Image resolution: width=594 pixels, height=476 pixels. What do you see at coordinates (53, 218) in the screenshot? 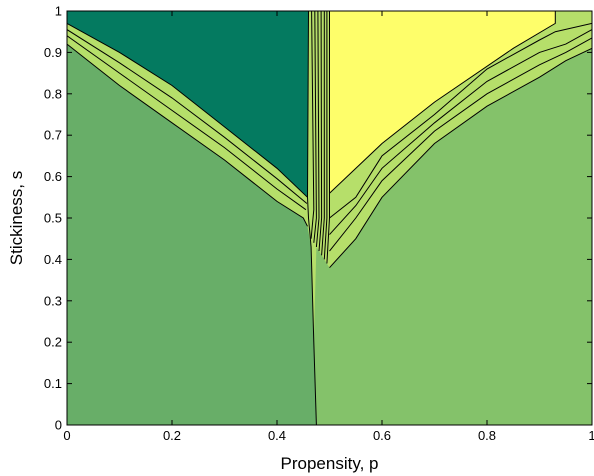
I see `y-tick-label: 0.5` at bounding box center [53, 218].